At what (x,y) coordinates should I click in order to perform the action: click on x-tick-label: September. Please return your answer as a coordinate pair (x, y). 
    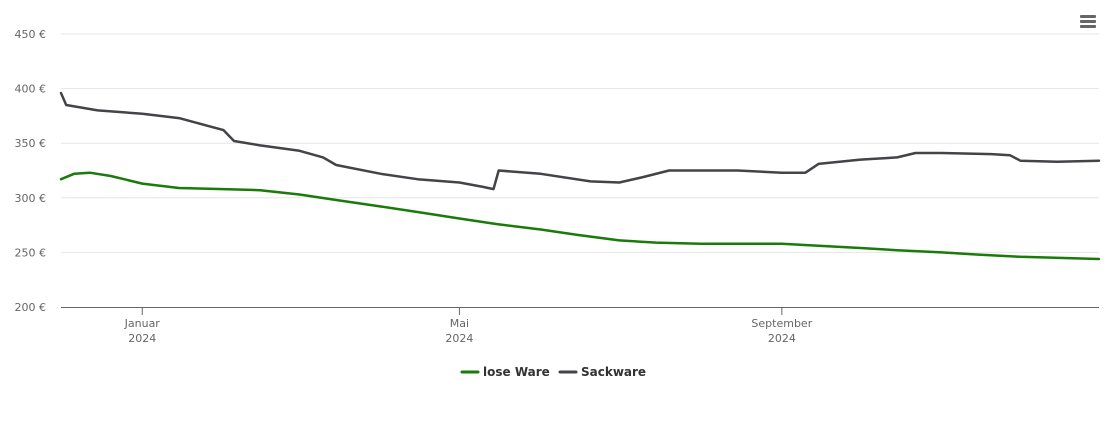
    Looking at the image, I should click on (781, 323).